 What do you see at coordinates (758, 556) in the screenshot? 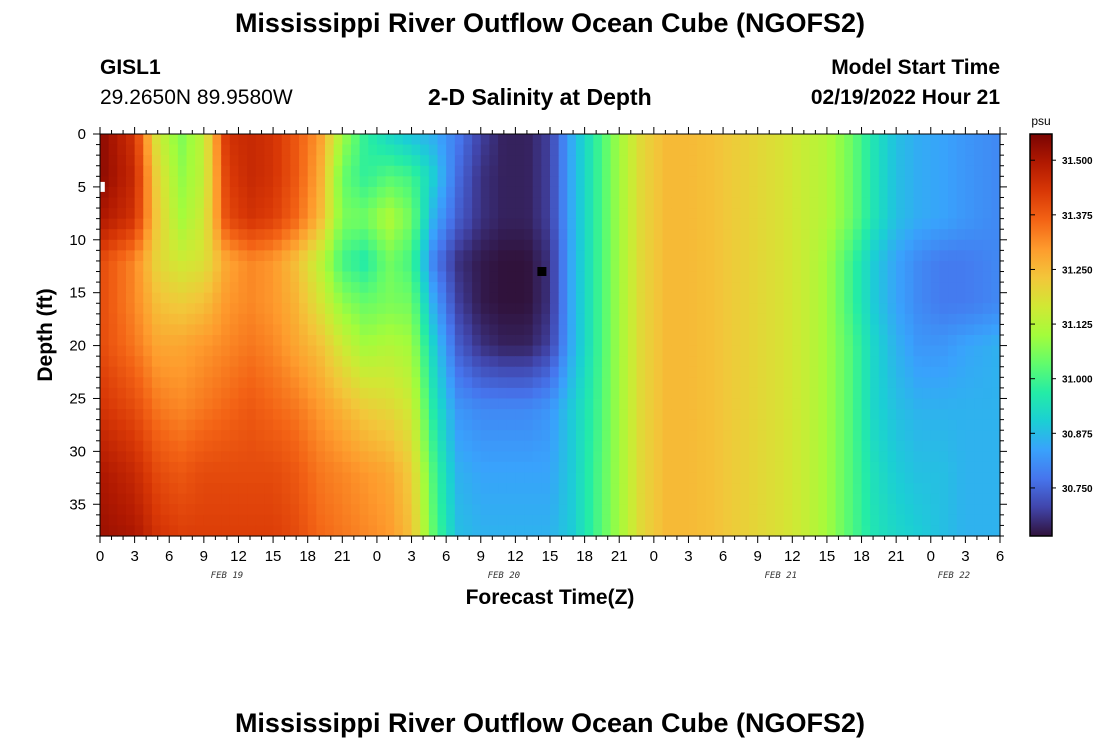
I see `x-tick-label: 9` at bounding box center [758, 556].